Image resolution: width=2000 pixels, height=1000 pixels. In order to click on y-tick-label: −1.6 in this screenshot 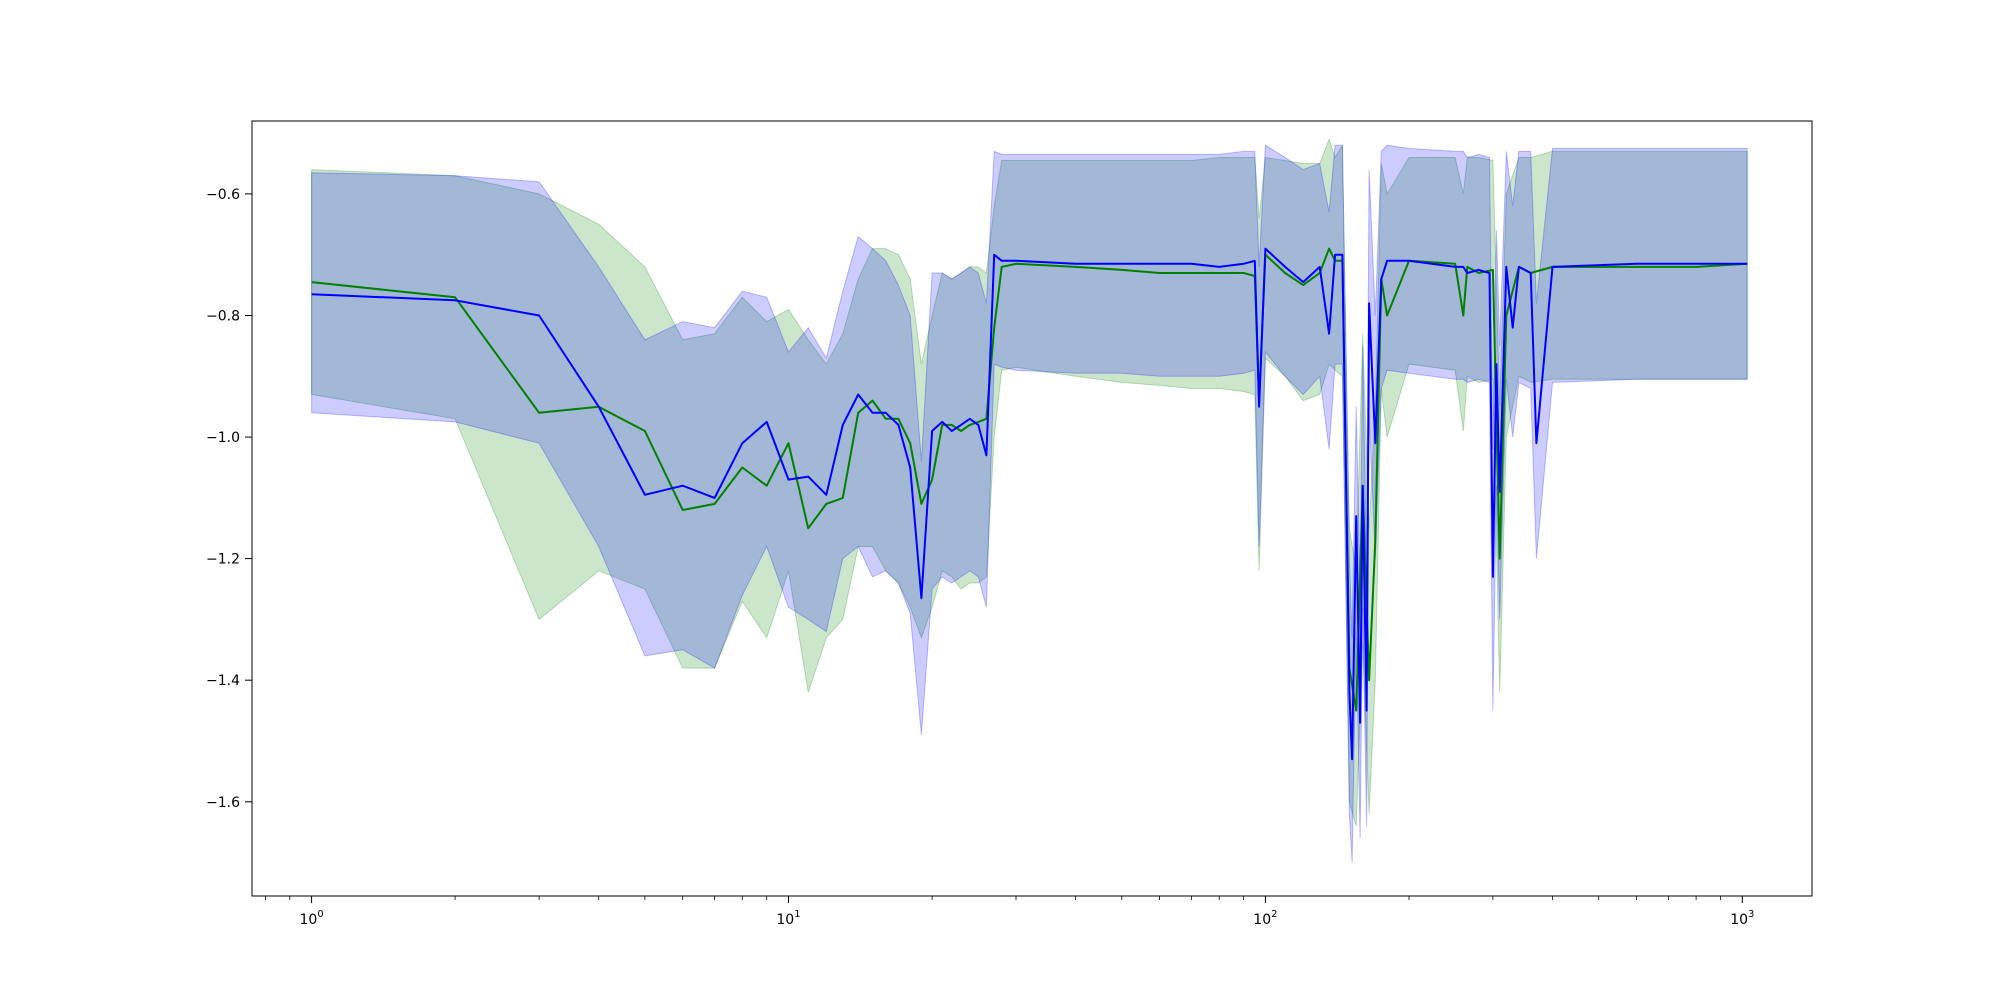, I will do `click(223, 803)`.